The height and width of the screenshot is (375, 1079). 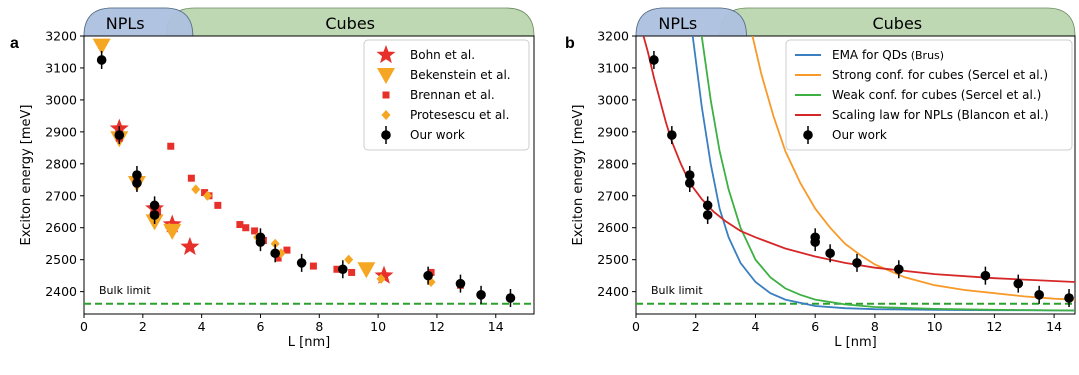 I want to click on legend-item: Strong conf. for cubes (Sercel et al.), so click(x=921, y=75).